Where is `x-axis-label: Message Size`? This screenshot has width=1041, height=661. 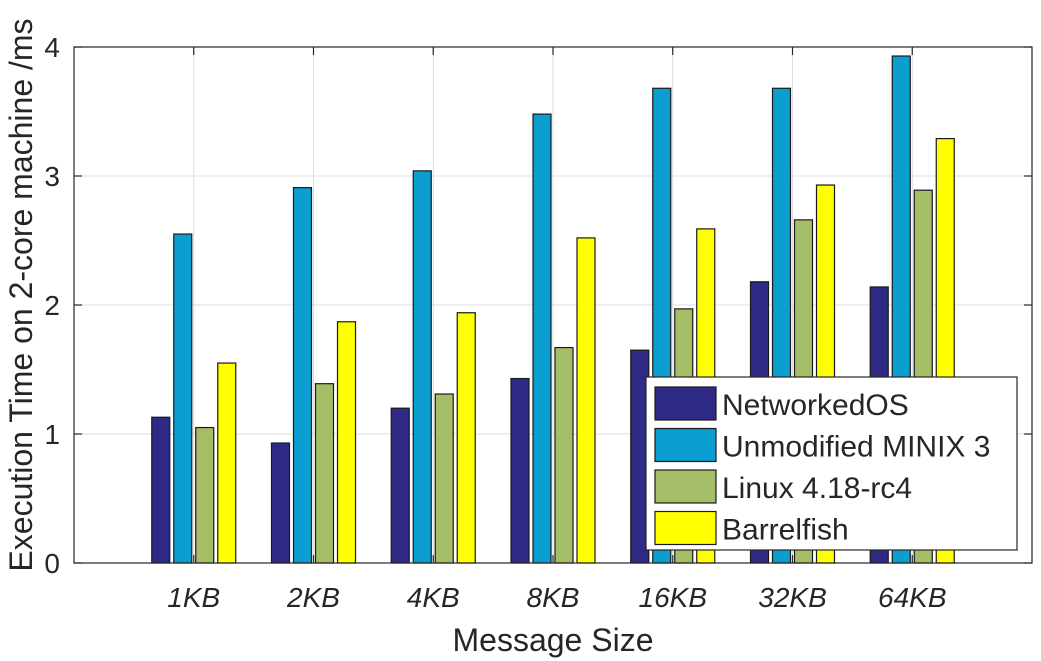 x-axis-label: Message Size is located at coordinates (553, 640).